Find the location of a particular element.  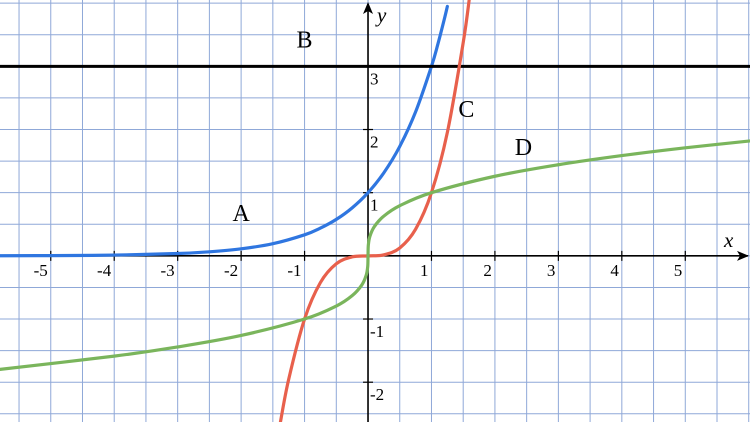

curve-label: C is located at coordinates (466, 110).